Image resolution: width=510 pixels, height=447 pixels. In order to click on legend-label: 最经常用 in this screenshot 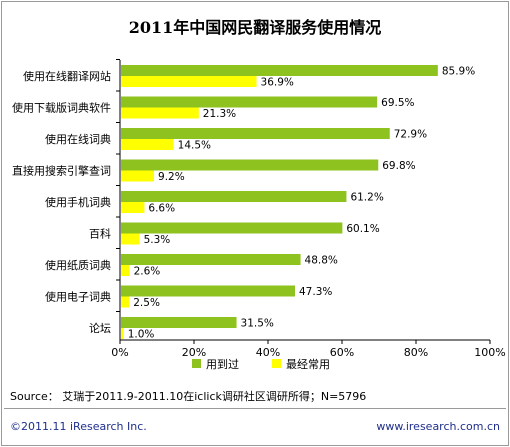, I will do `click(308, 364)`.